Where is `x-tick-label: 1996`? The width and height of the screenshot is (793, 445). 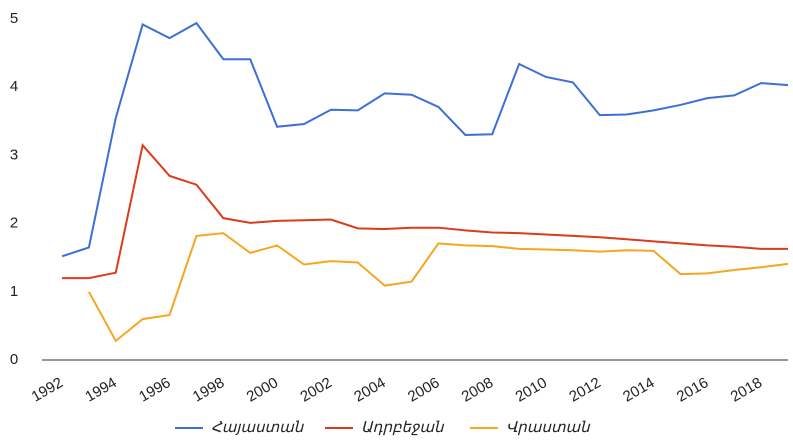
x-tick-label: 1996 is located at coordinates (154, 389).